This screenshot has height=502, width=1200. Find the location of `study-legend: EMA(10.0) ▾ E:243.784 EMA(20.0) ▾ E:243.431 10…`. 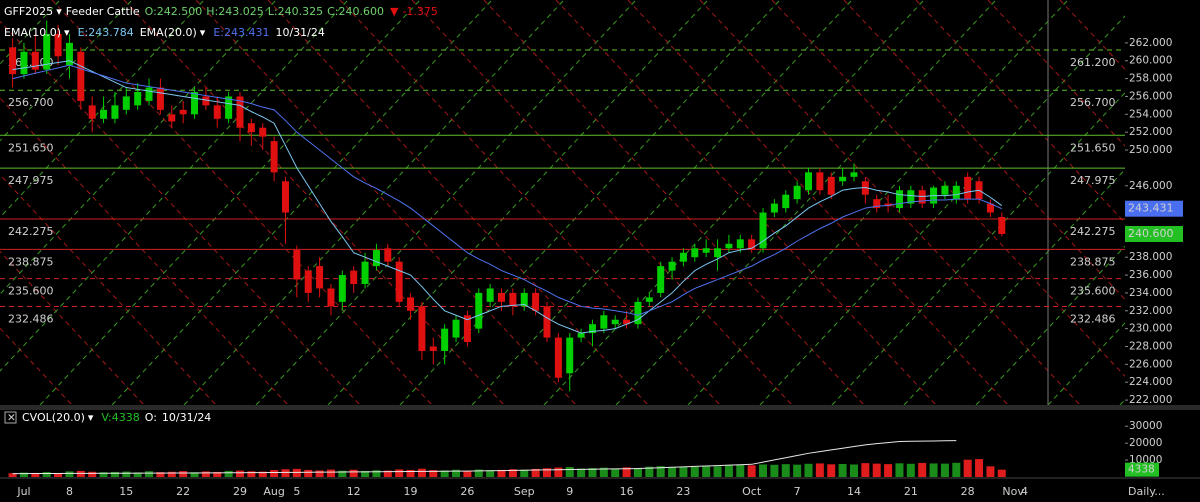

study-legend: EMA(10.0) ▾ E:243.784 EMA(20.0) ▾ E:243.431 10… is located at coordinates (164, 32).